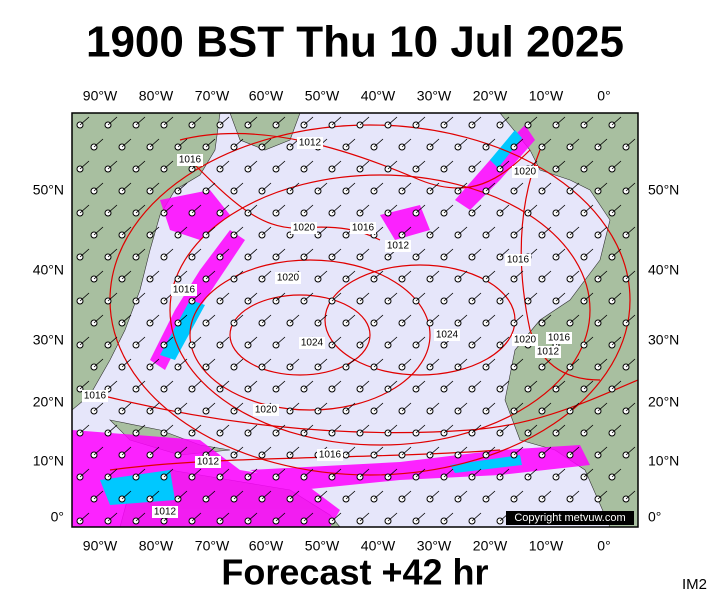  What do you see at coordinates (663, 270) in the screenshot?
I see `lat-label-right: 40°N` at bounding box center [663, 270].